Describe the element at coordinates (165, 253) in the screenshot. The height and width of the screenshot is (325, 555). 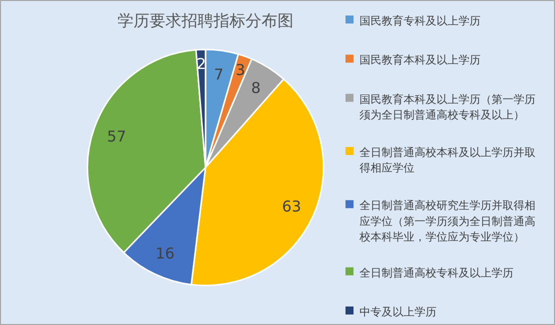
I see `data-label: 16` at that location.